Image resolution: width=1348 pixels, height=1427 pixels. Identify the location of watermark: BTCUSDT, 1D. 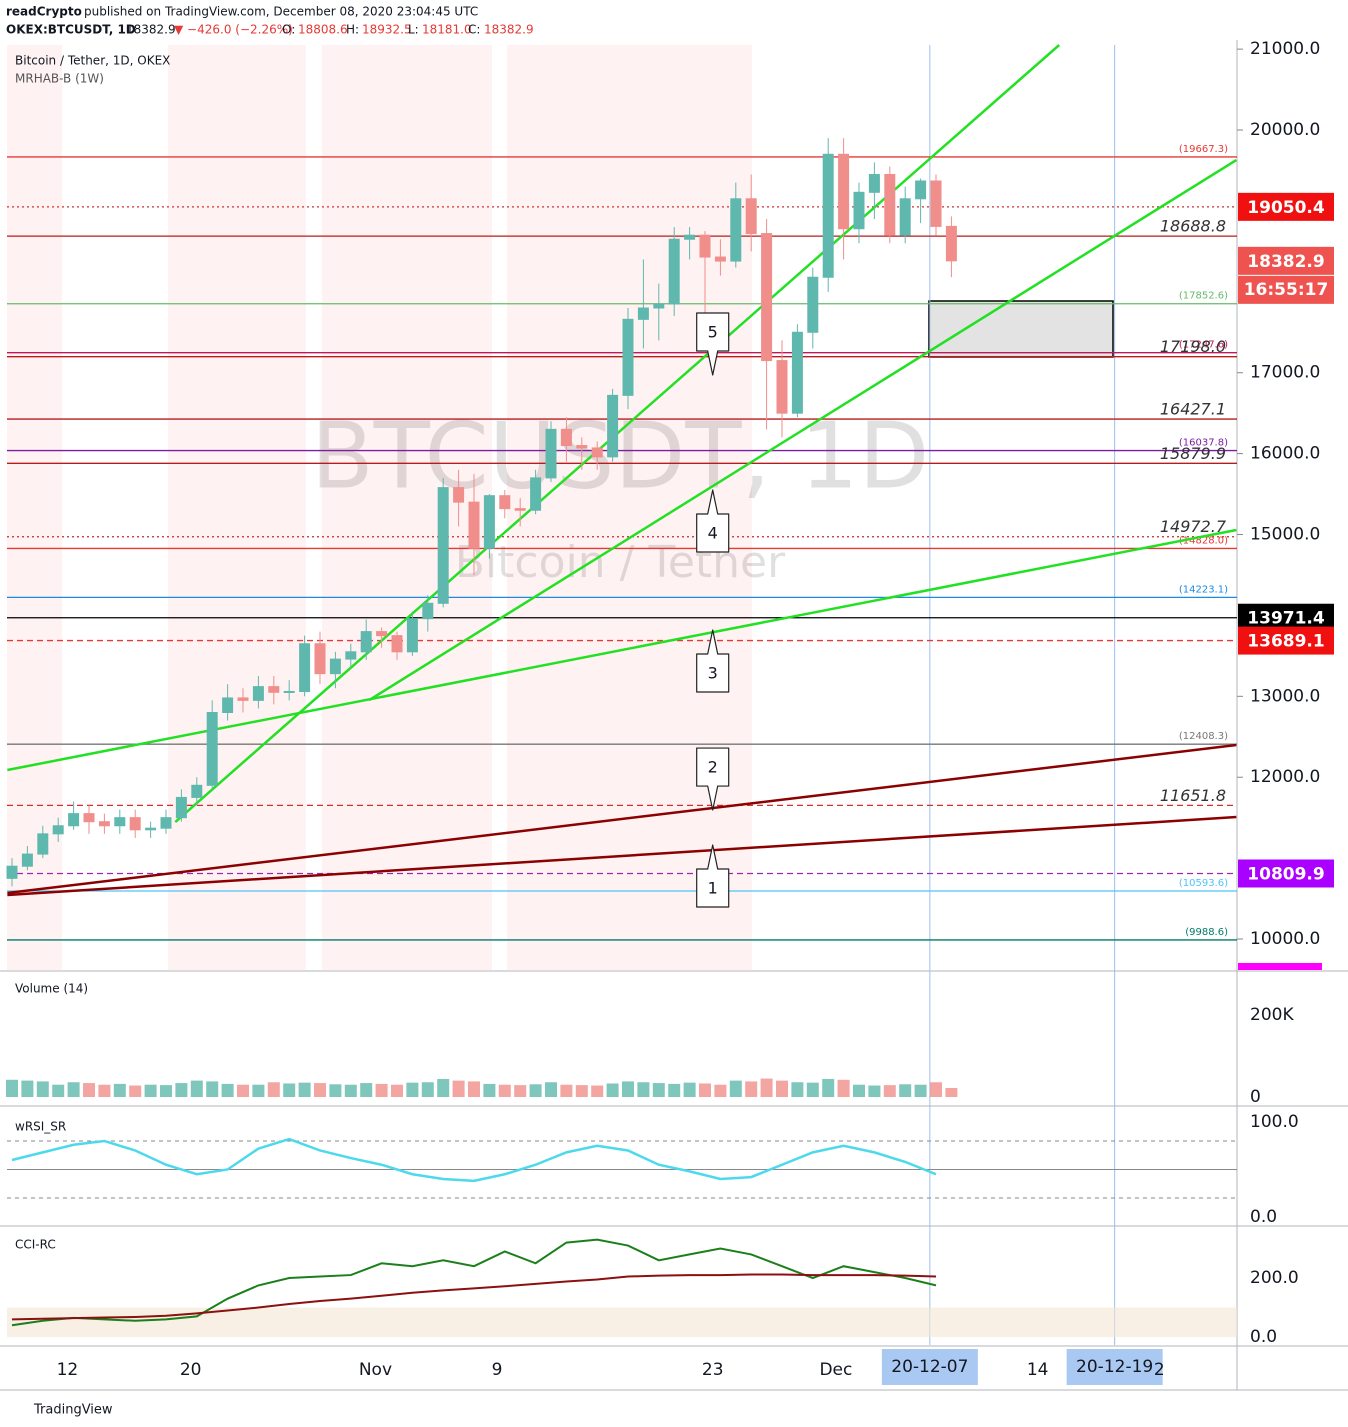
(620, 455).